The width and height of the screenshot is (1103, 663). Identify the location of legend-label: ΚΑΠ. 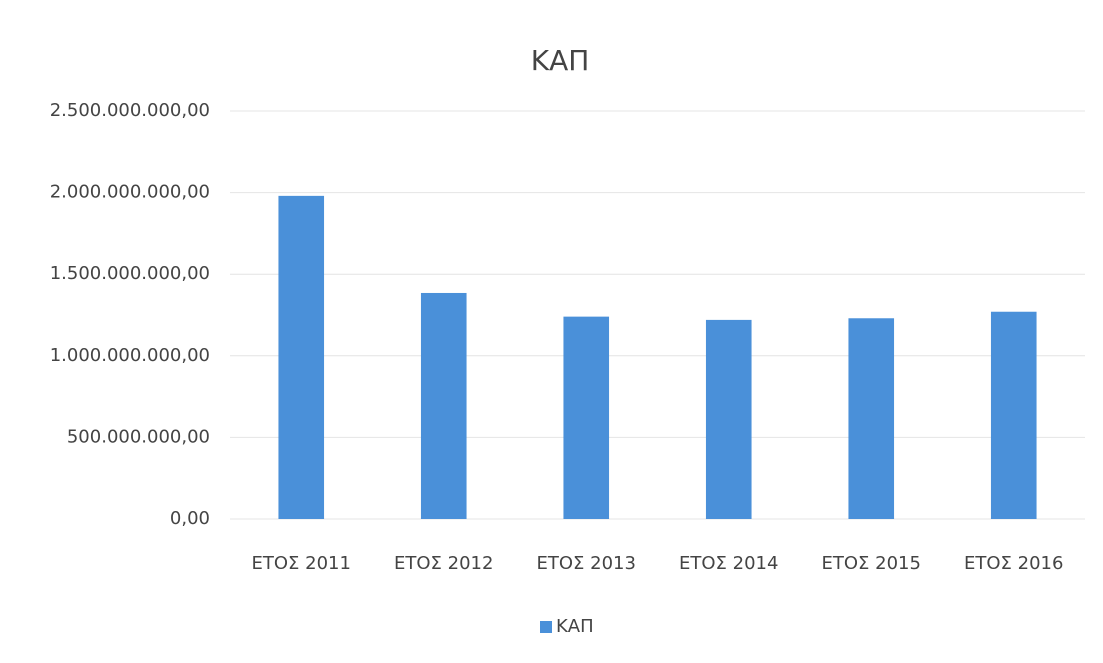
(575, 626).